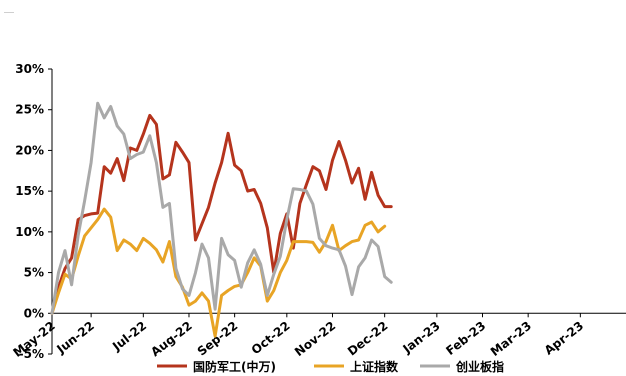  Describe the element at coordinates (29, 69) in the screenshot. I see `y-tick-label: 30%` at that location.